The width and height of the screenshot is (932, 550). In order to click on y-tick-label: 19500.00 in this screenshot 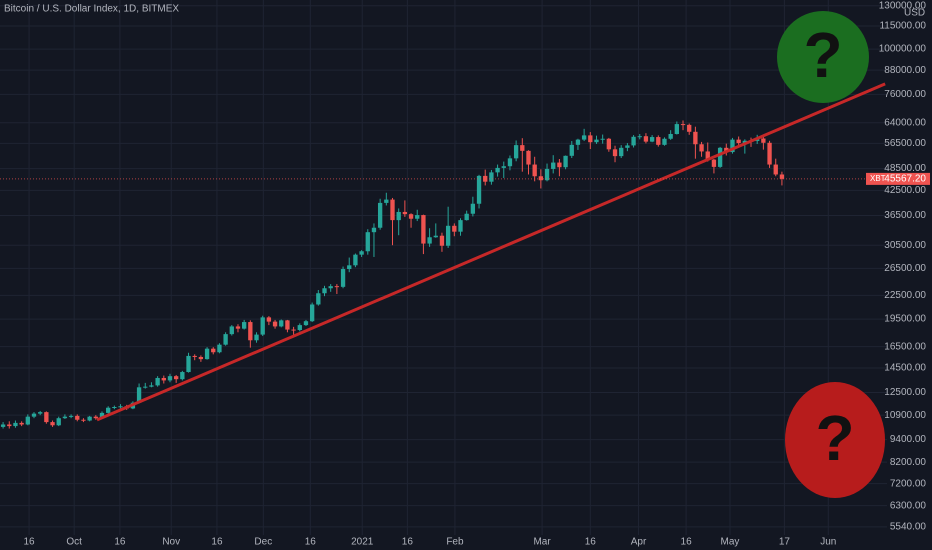, I will do `click(905, 319)`.